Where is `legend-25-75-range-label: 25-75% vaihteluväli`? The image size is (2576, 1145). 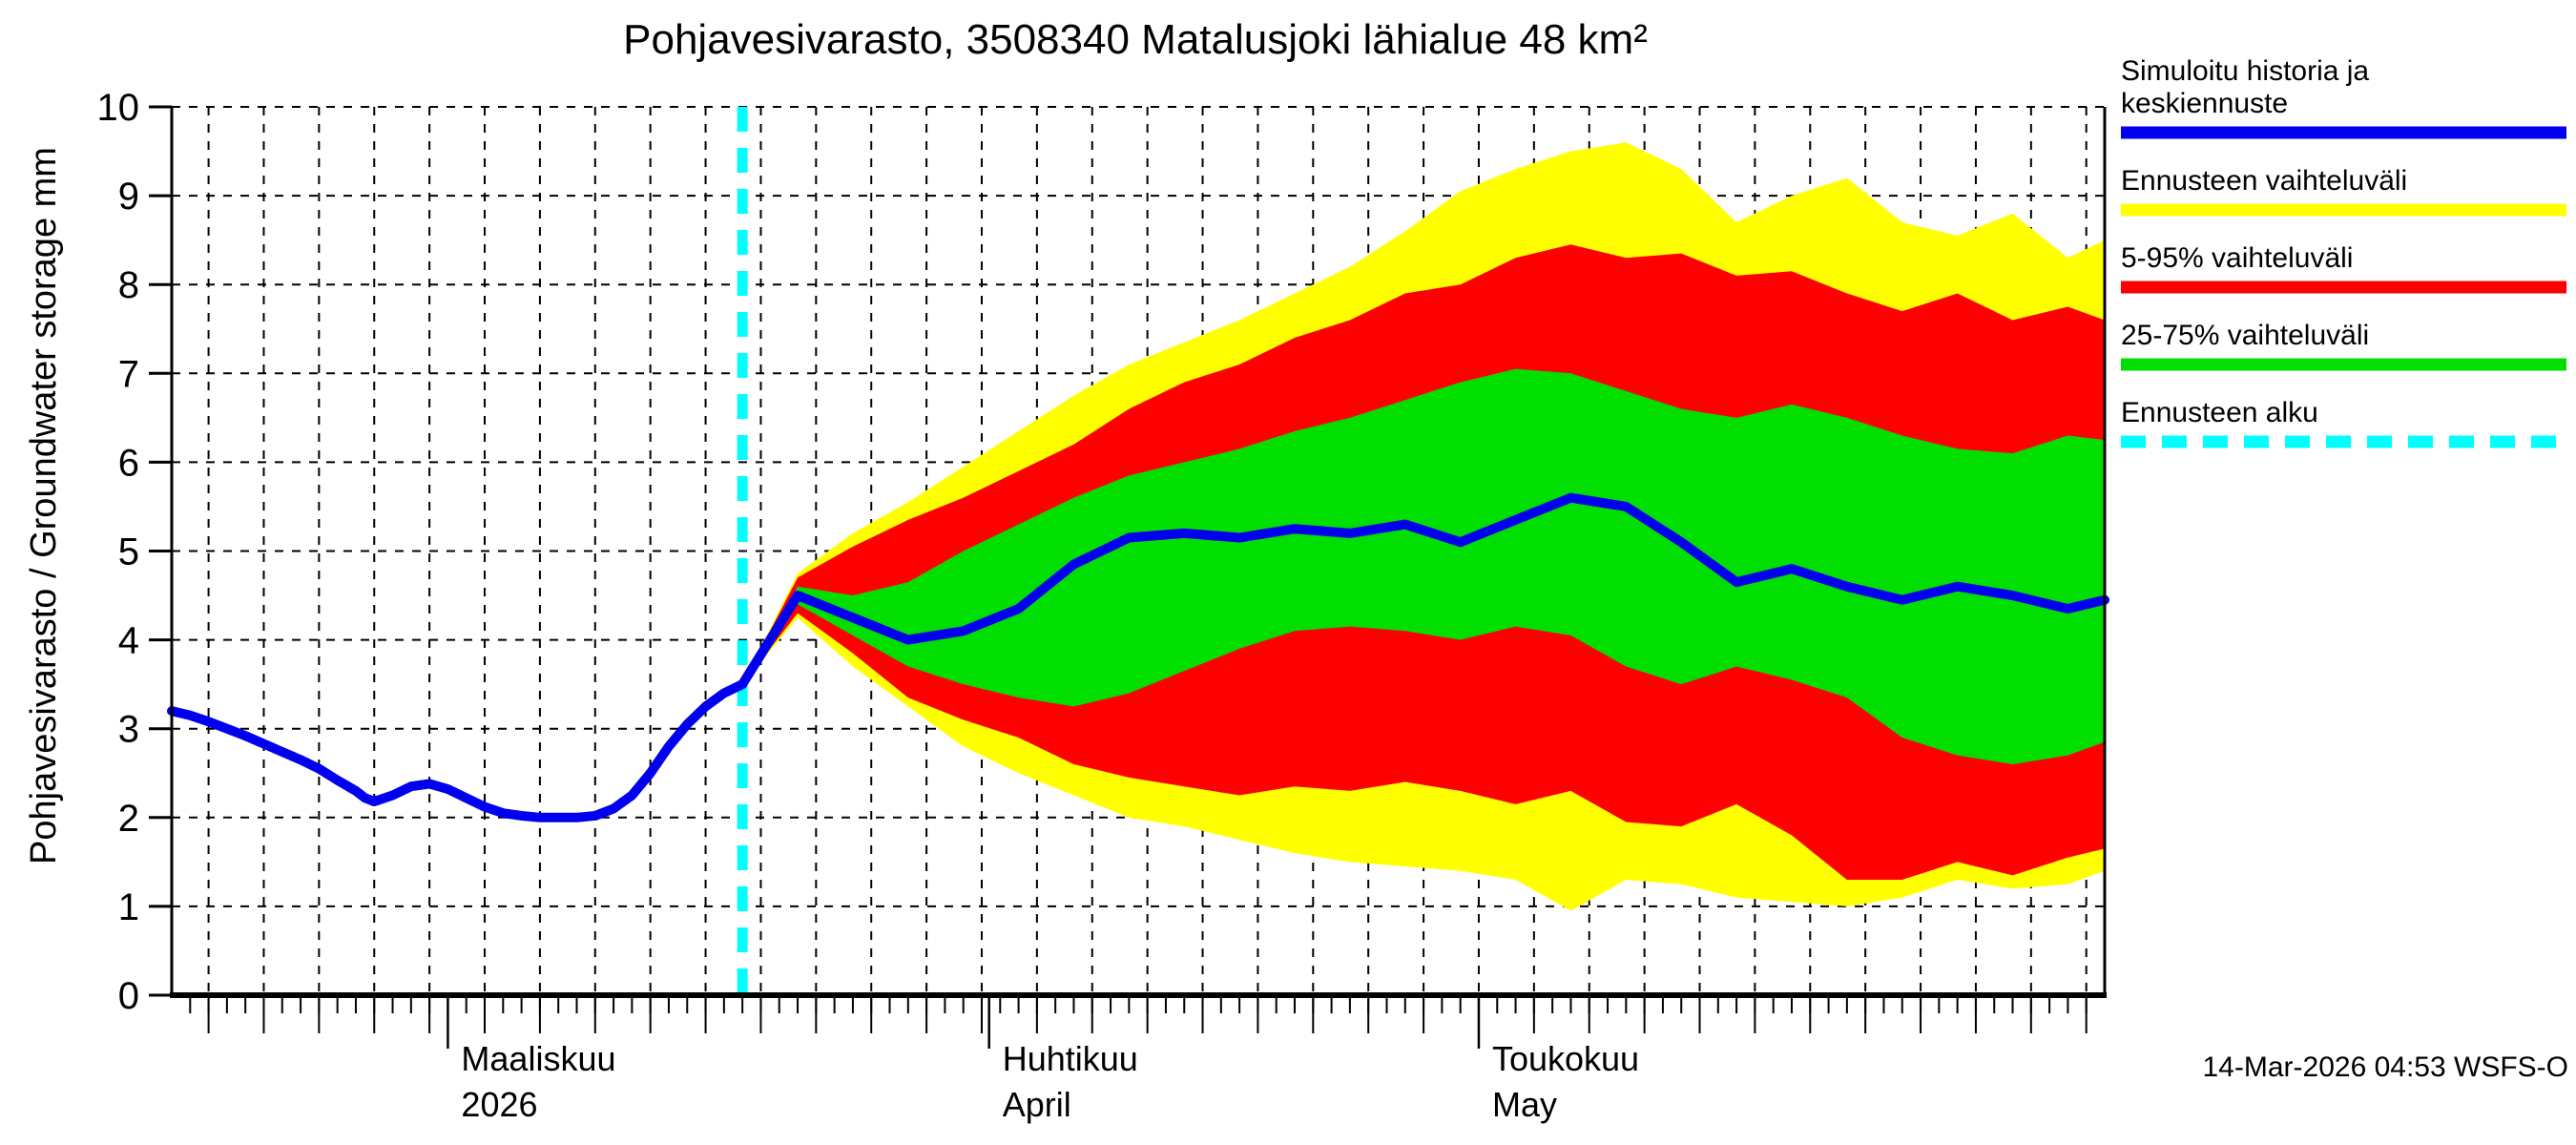 legend-25-75-range-label: 25-75% vaihteluväli is located at coordinates (2245, 336).